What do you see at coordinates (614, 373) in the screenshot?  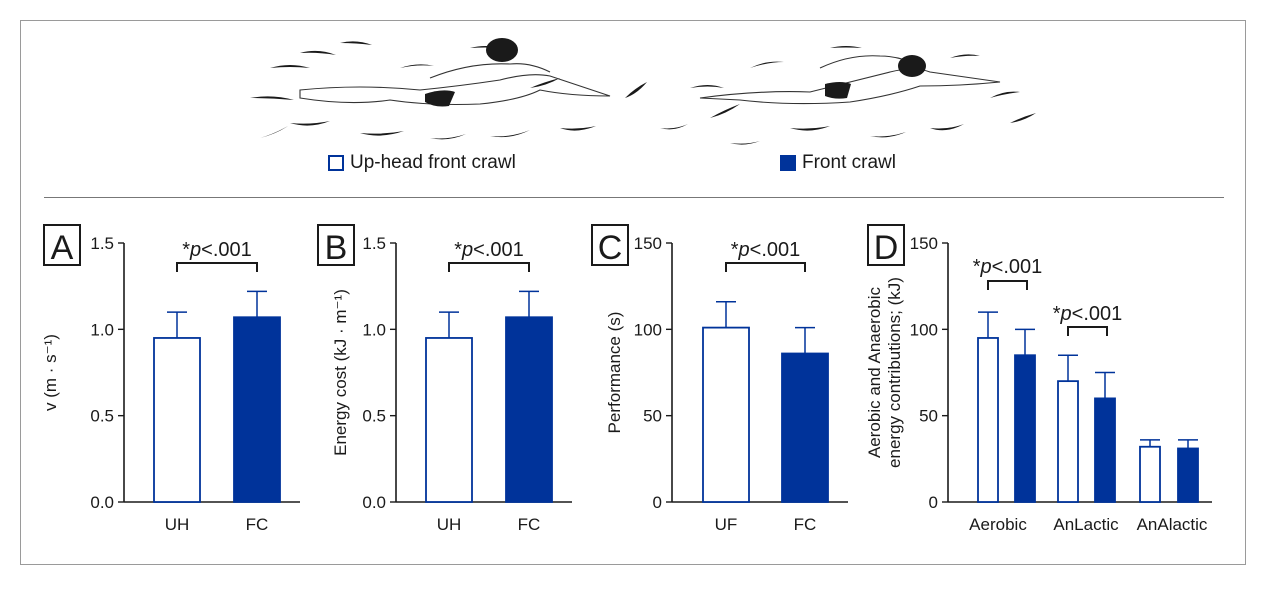 I see `y-axis-label: Performance (s)` at bounding box center [614, 373].